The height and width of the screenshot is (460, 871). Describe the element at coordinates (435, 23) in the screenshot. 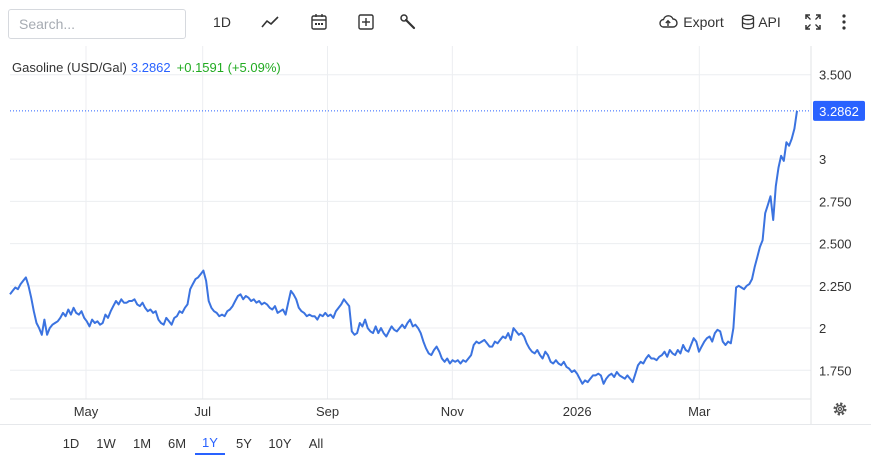

I see `toolbar: 1D Export API` at that location.